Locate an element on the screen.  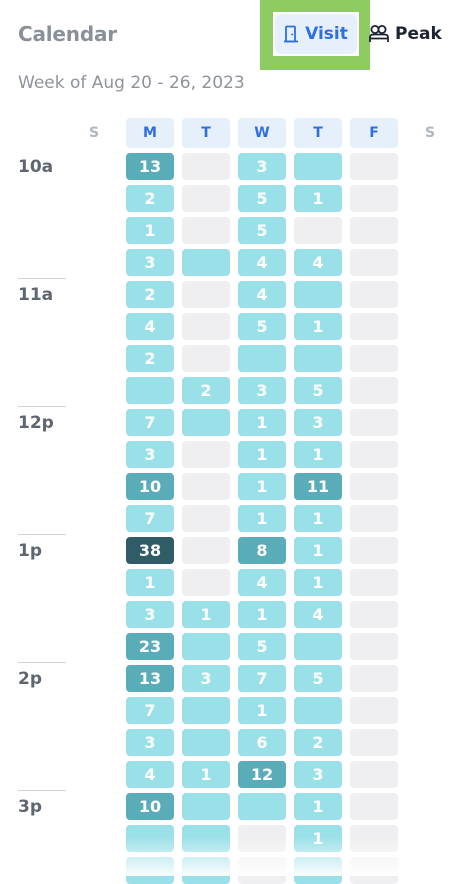
peak-button: Peak is located at coordinates (408, 34).